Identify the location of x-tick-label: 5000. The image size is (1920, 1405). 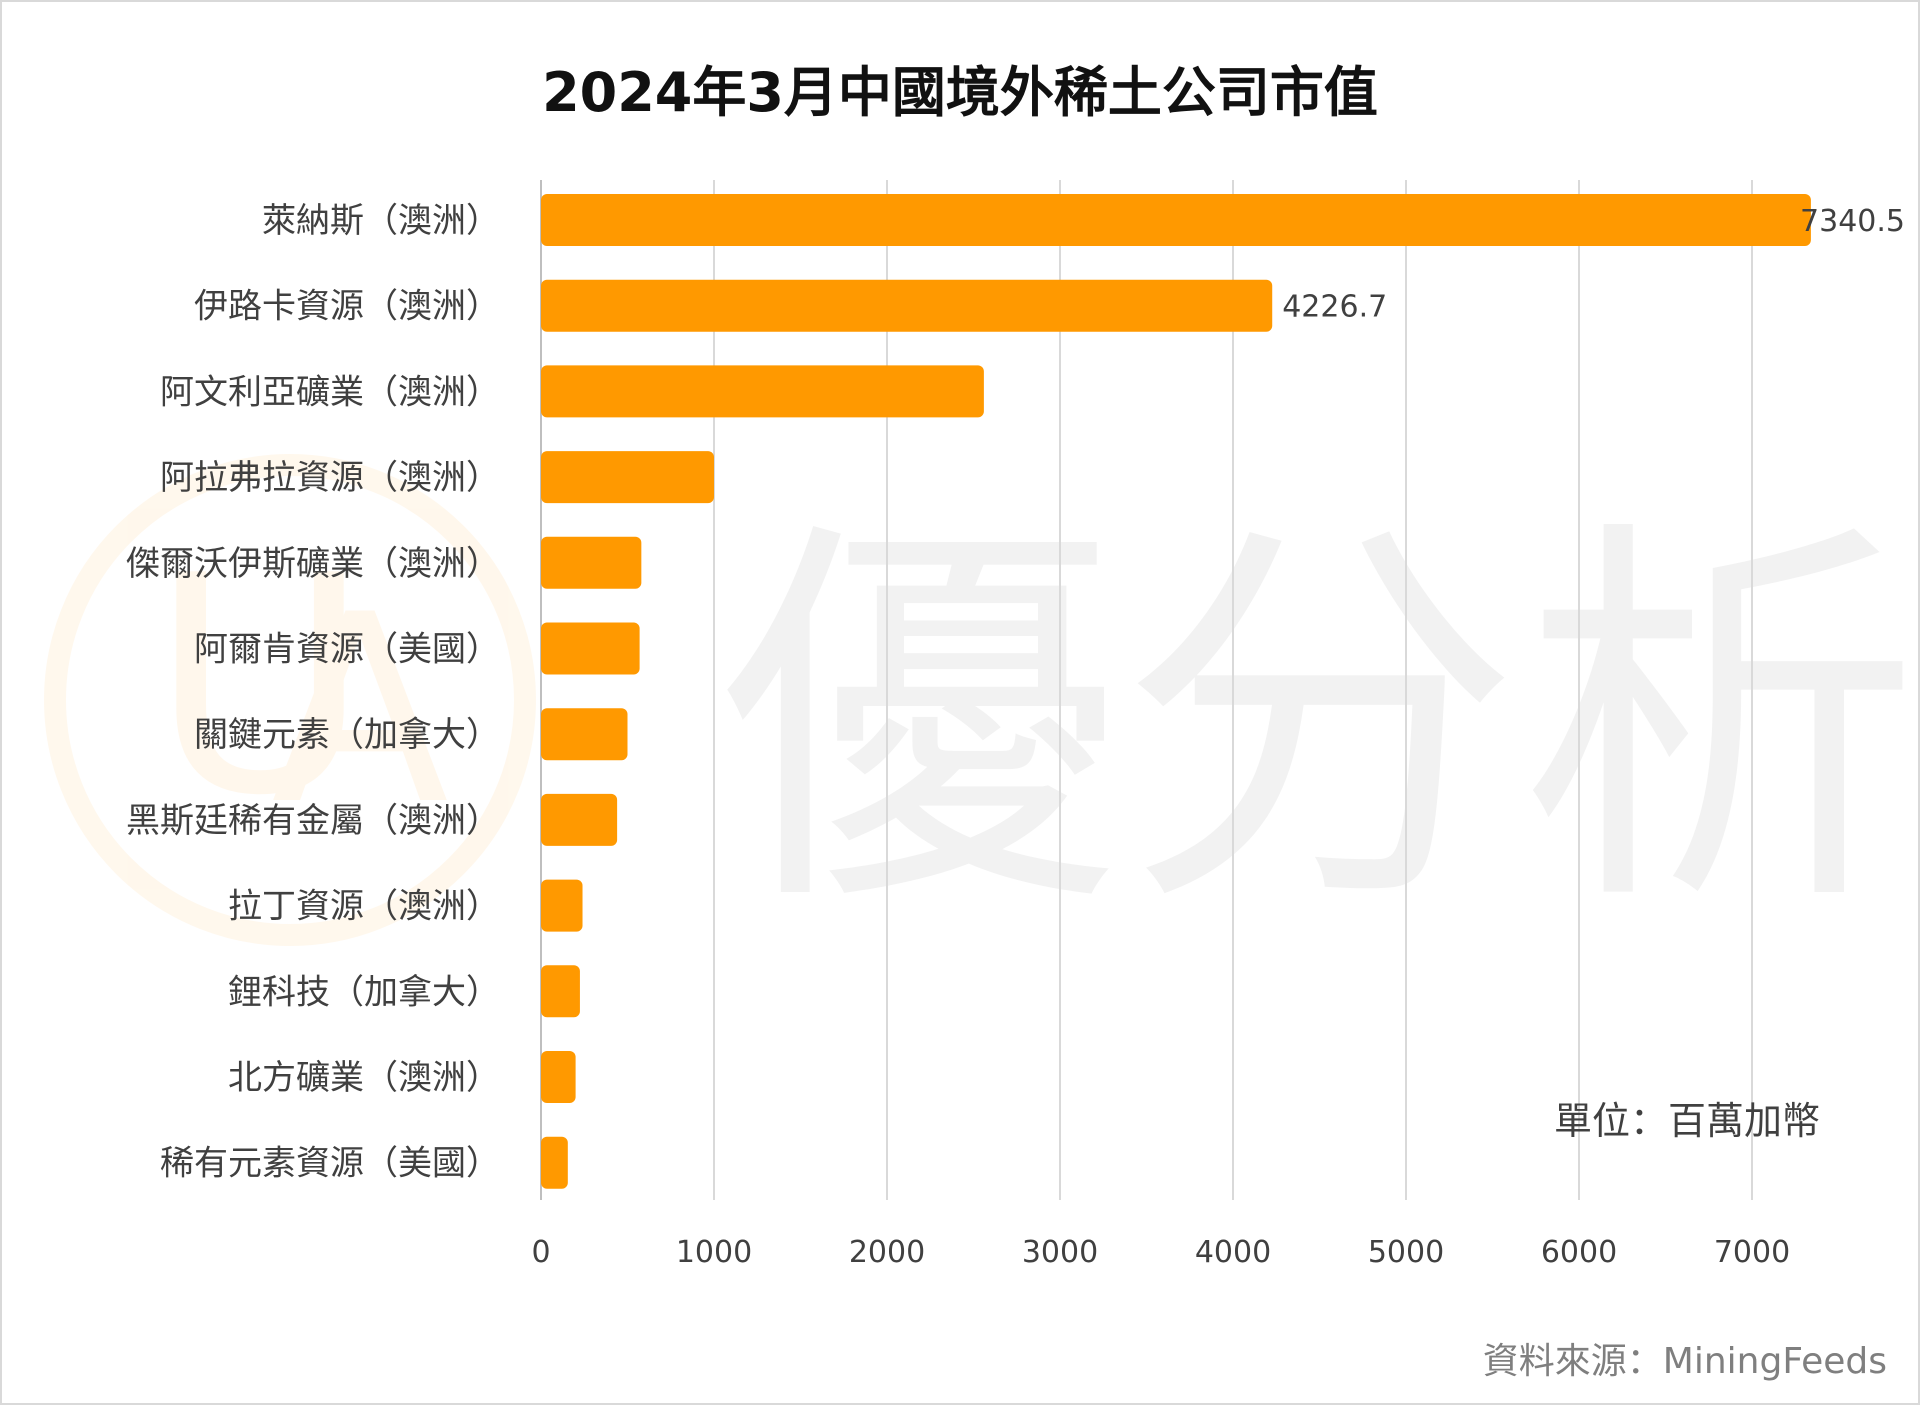
(1406, 1252).